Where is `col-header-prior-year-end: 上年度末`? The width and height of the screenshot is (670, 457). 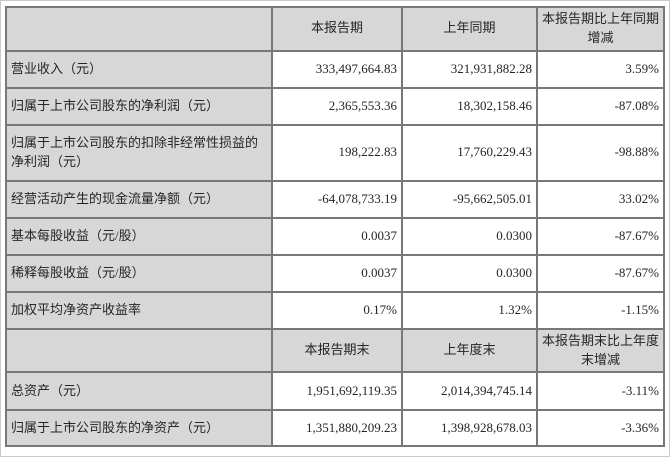
col-header-prior-year-end: 上年度末 is located at coordinates (469, 350).